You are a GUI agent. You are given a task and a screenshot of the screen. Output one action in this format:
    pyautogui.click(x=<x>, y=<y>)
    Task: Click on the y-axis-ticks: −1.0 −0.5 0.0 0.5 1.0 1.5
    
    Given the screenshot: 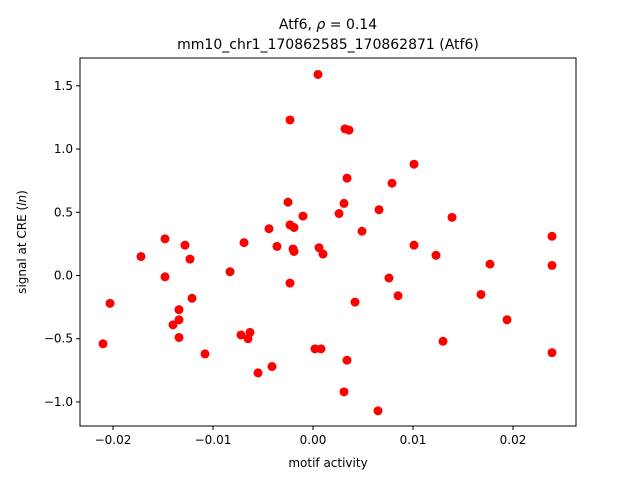 What is the action you would take?
    pyautogui.click(x=62, y=244)
    